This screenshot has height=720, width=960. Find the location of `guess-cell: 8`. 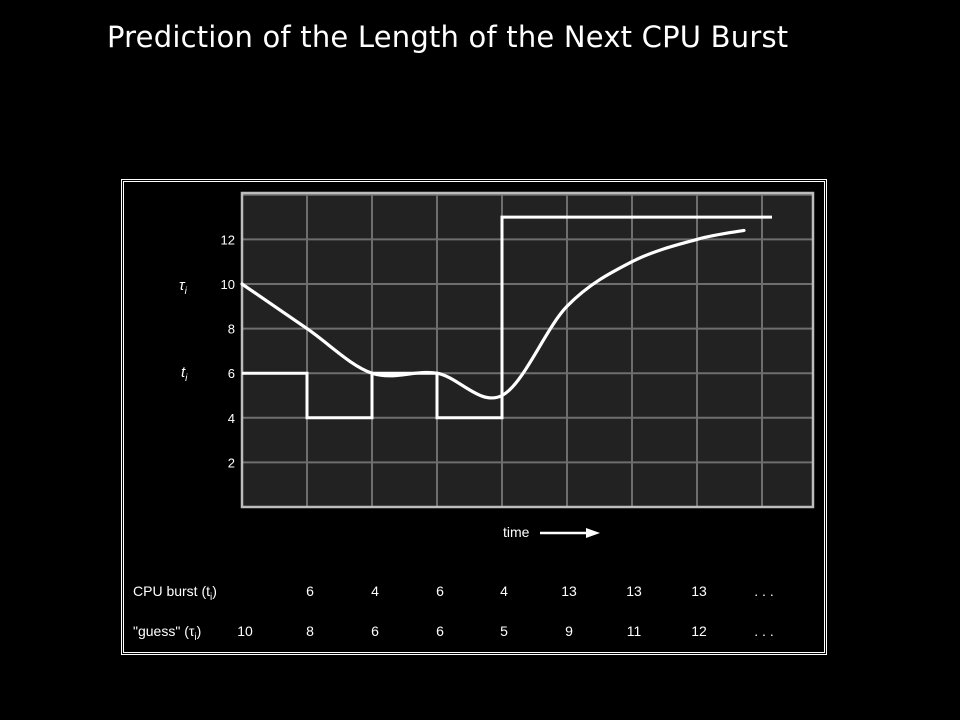

guess-cell: 8 is located at coordinates (310, 631).